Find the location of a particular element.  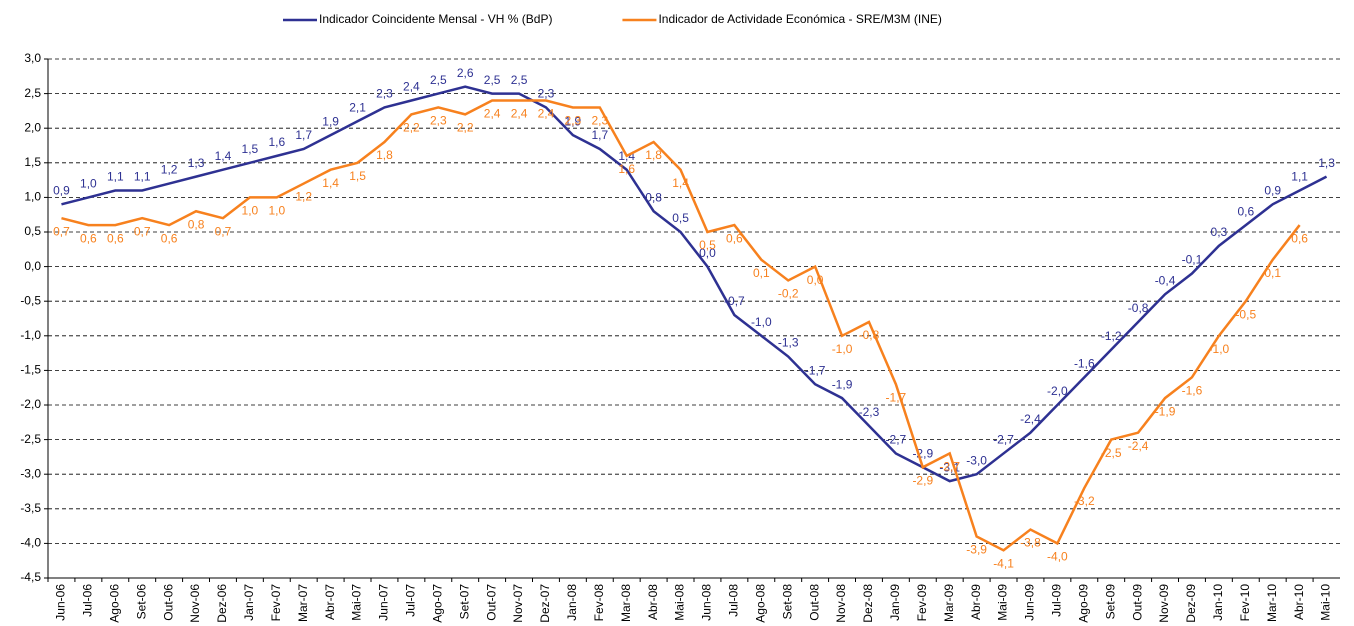

y-tick-label: 0,5 is located at coordinates (32, 231).